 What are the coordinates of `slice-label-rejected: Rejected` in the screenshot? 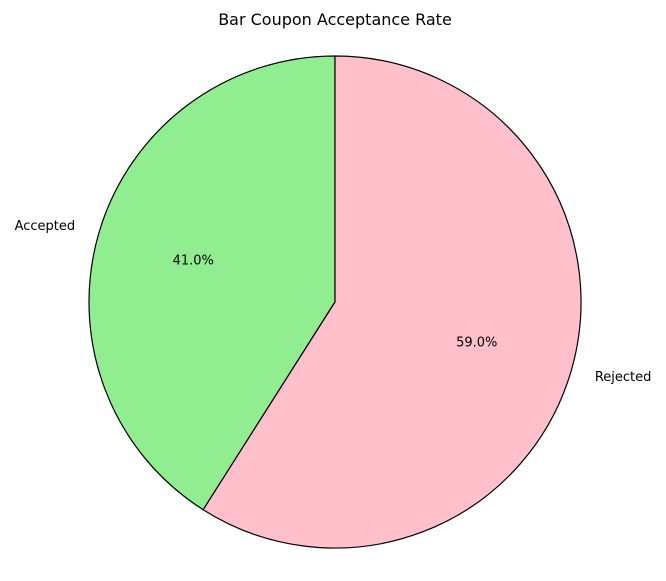 It's located at (623, 377).